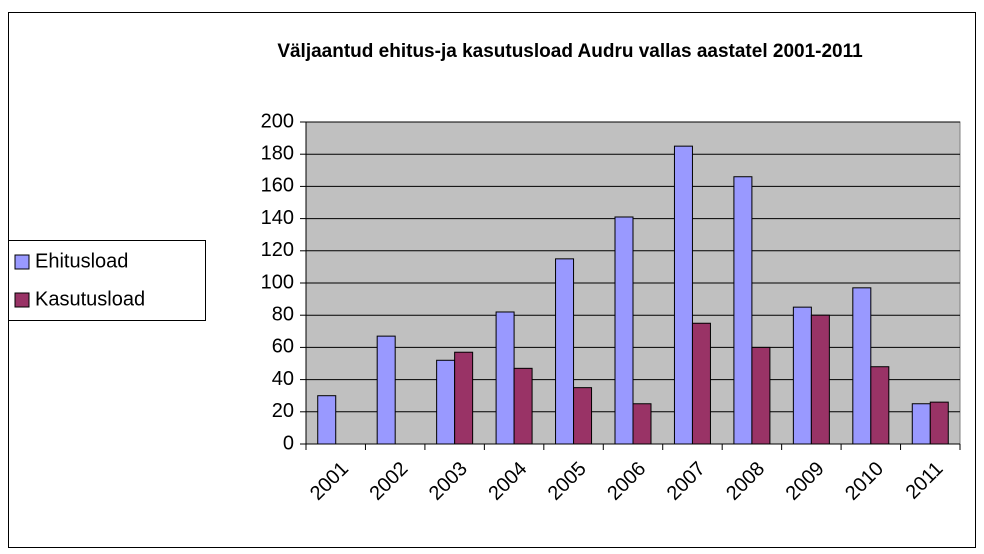 This screenshot has width=984, height=554. Describe the element at coordinates (283, 411) in the screenshot. I see `y-tick-label: 20` at that location.